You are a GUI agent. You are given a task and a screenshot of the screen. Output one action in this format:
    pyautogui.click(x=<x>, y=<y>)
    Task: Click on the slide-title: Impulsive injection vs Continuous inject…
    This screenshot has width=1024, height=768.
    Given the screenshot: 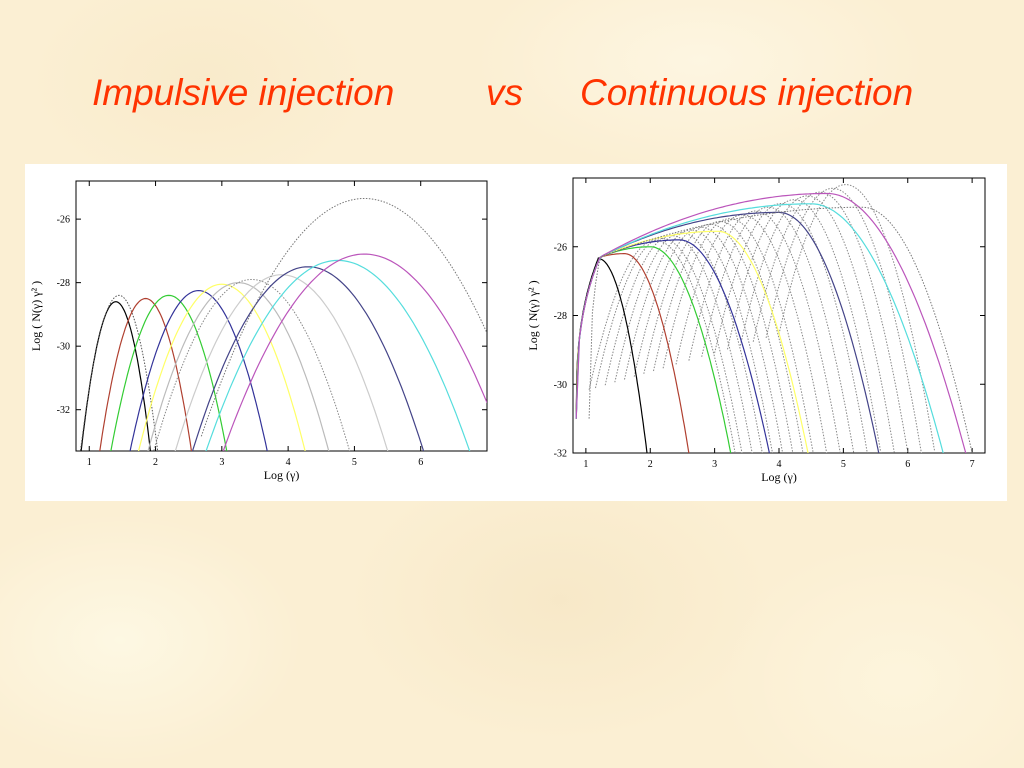 What is the action you would take?
    pyautogui.click(x=512, y=98)
    